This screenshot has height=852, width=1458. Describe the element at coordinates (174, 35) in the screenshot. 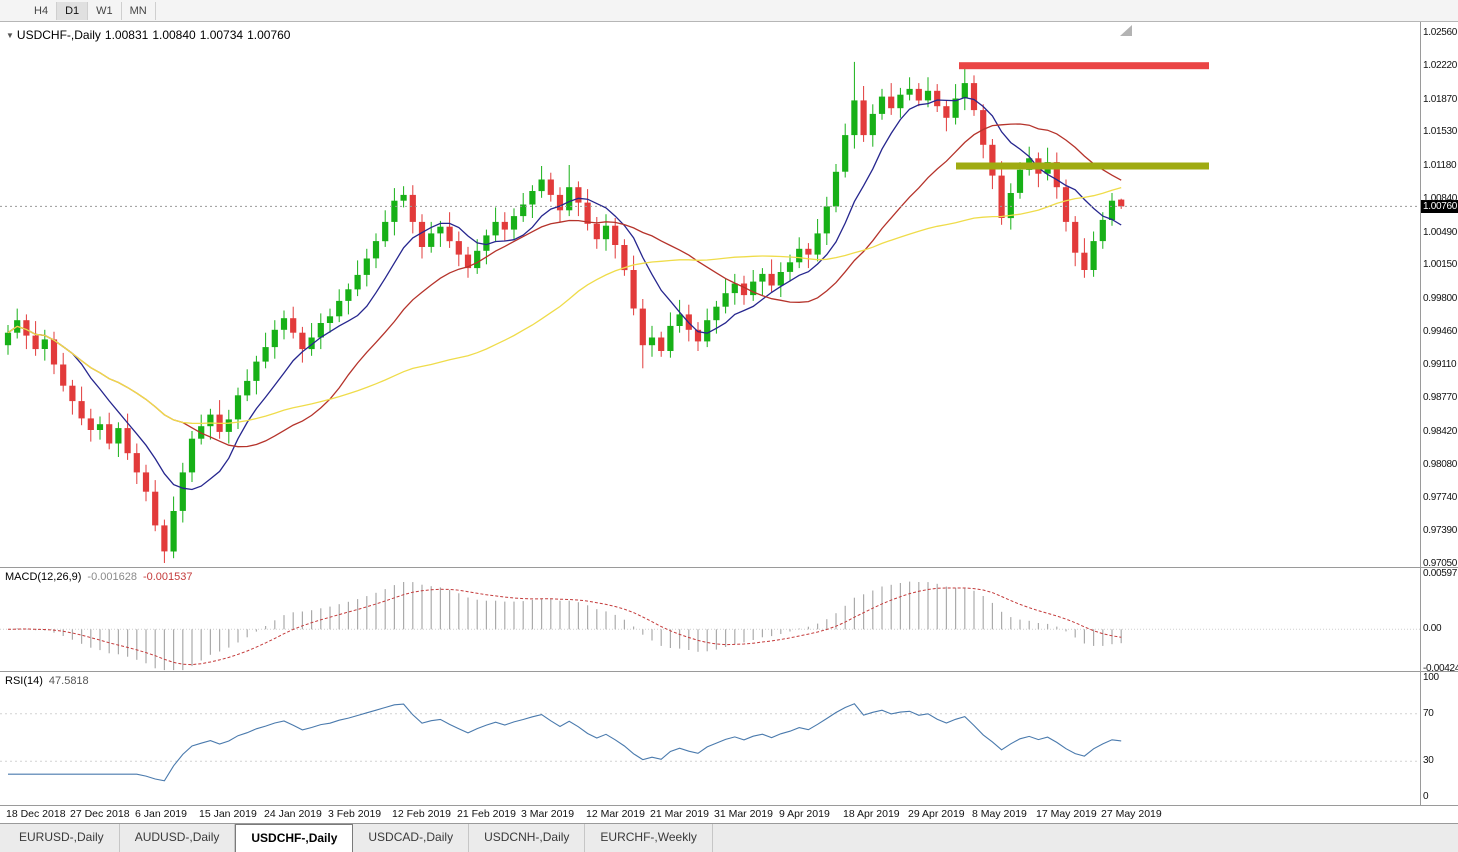

I see `high-value: 1.00840` at that location.